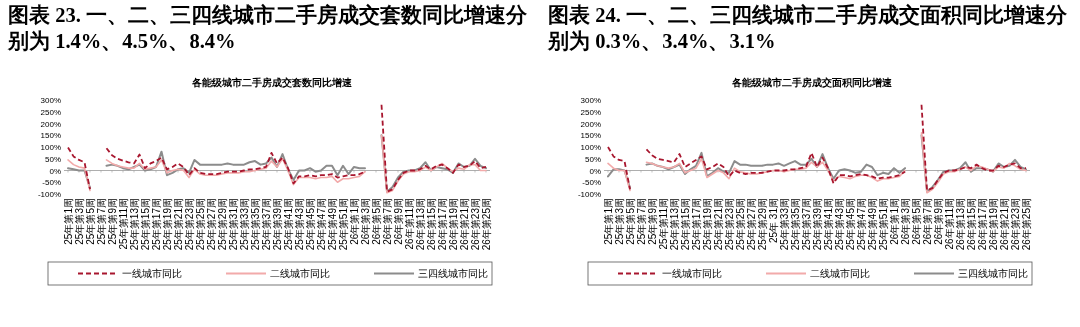  Describe the element at coordinates (993, 273) in the screenshot. I see `legend-label: 三四线城市同比` at that location.